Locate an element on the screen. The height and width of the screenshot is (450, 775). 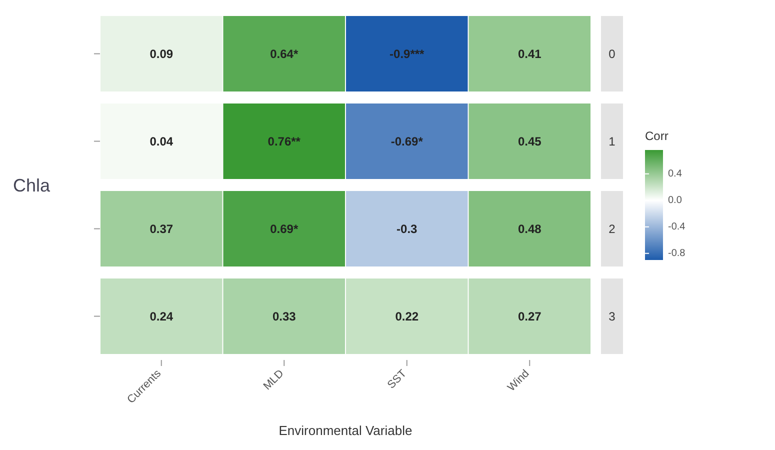
color-bar-label: 0.4 is located at coordinates (675, 174).